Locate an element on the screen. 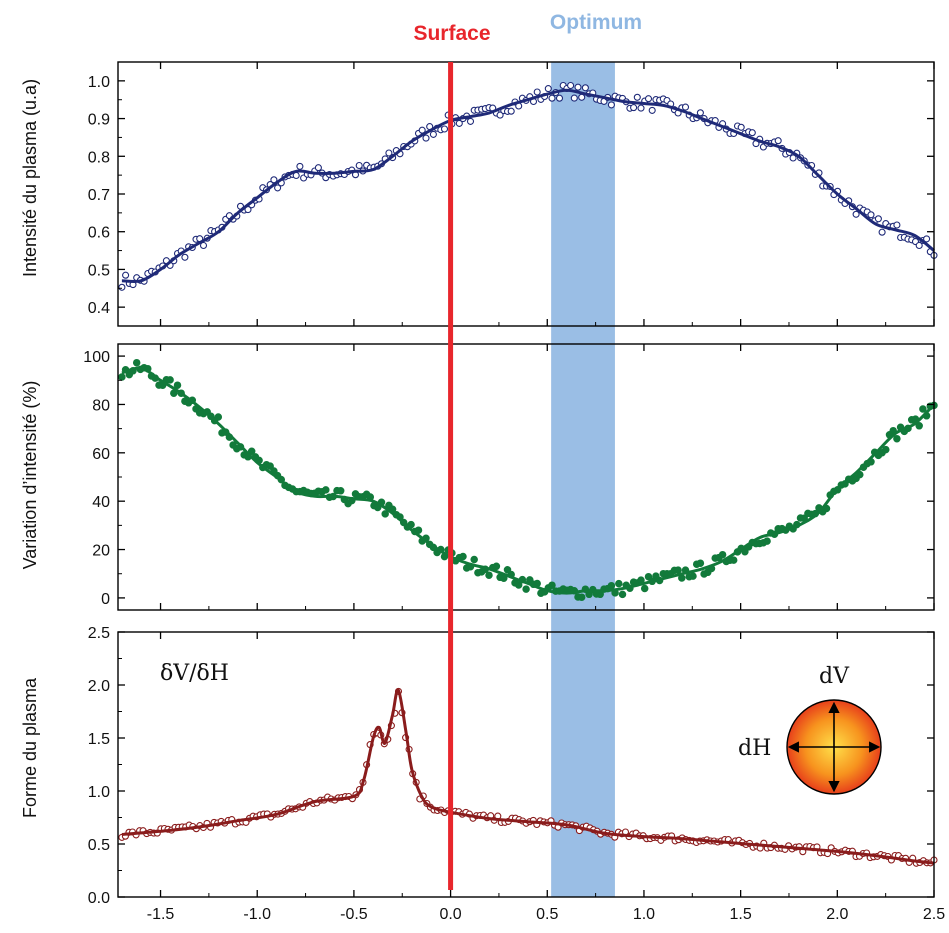  xtick-label: 0.0 is located at coordinates (450, 914).